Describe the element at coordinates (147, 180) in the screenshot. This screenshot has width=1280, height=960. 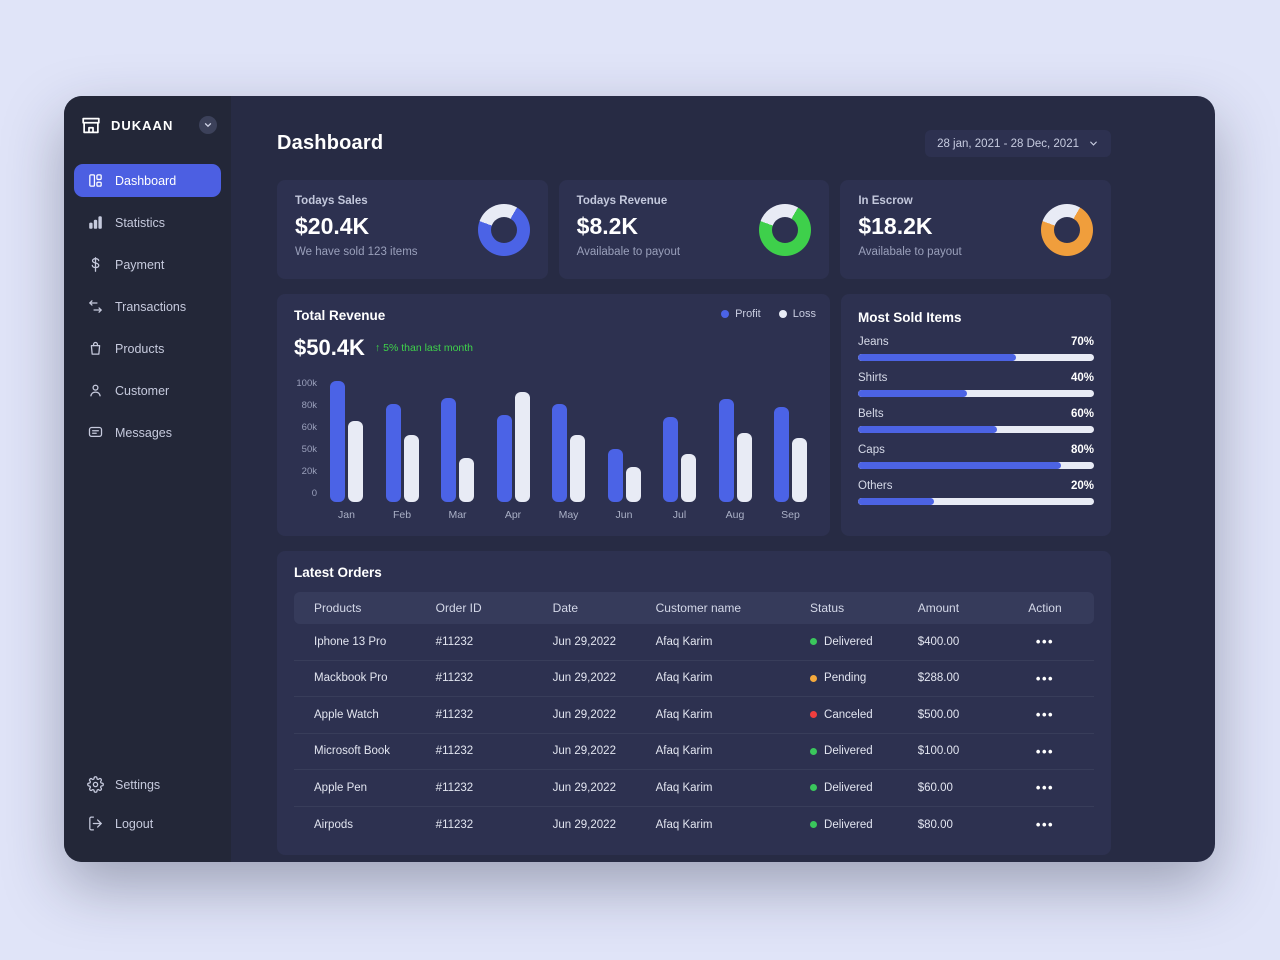
I see `sidebar-item-dashboard: Dashboard` at that location.